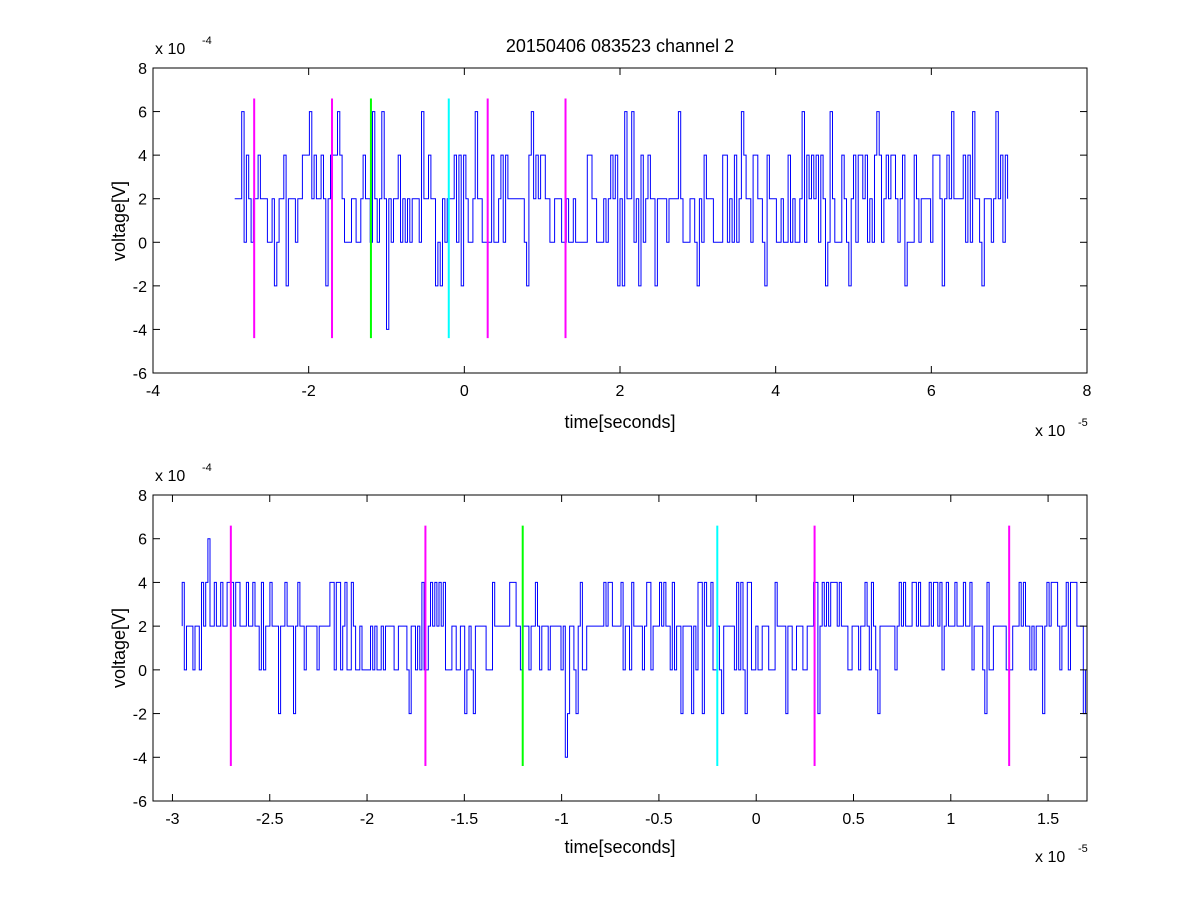 The height and width of the screenshot is (900, 1200). I want to click on x-tick-label: 4, so click(775, 391).